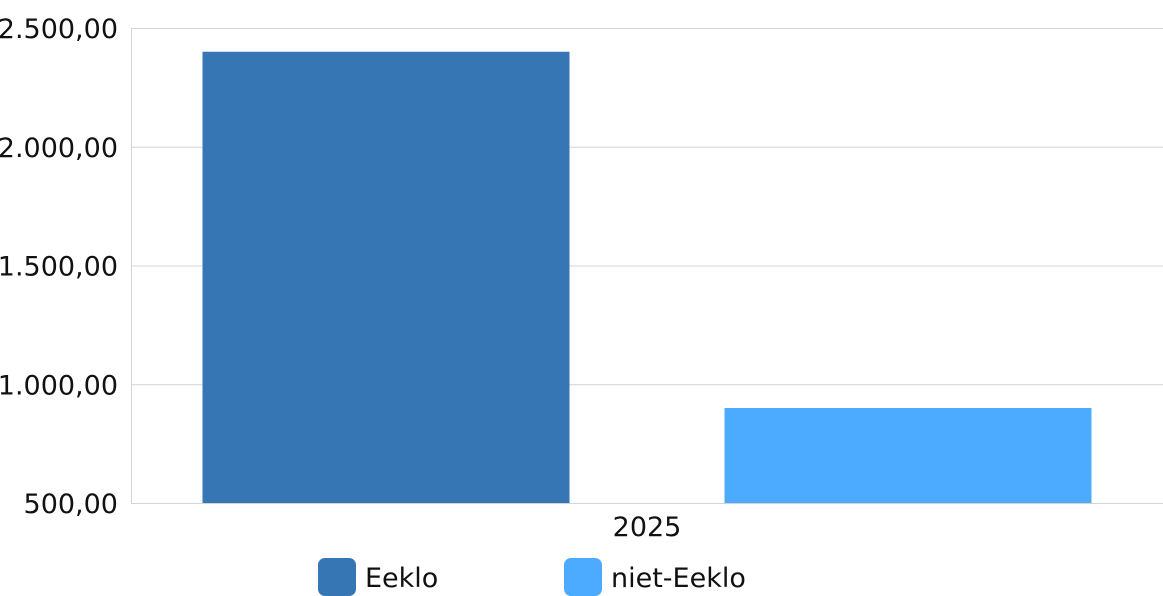 This screenshot has width=1163, height=596. Describe the element at coordinates (59, 385) in the screenshot. I see `y-tick-label: 1.000,00` at that location.